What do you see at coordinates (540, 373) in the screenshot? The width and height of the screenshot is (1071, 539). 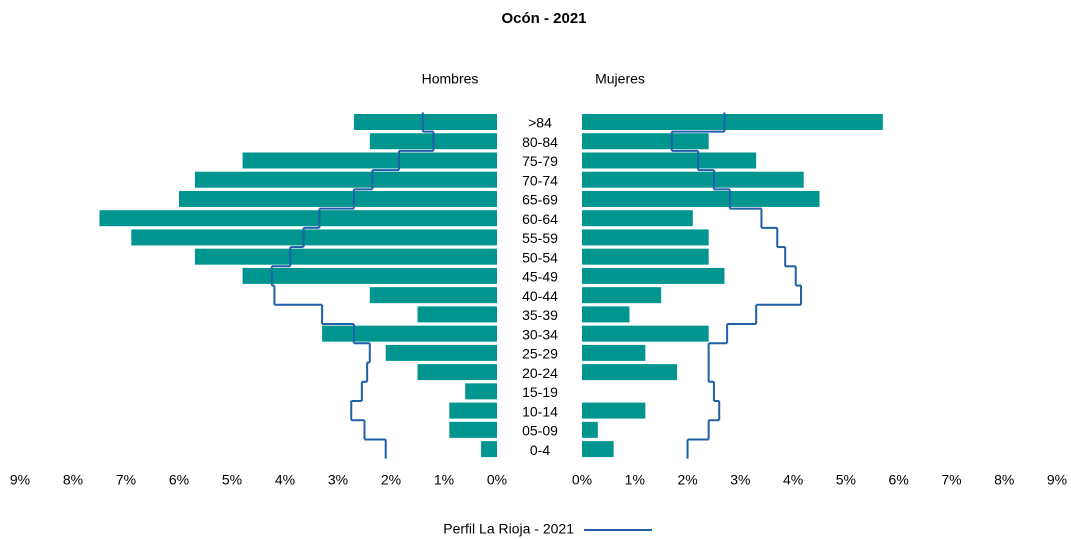 I see `category-label: 20-24` at bounding box center [540, 373].